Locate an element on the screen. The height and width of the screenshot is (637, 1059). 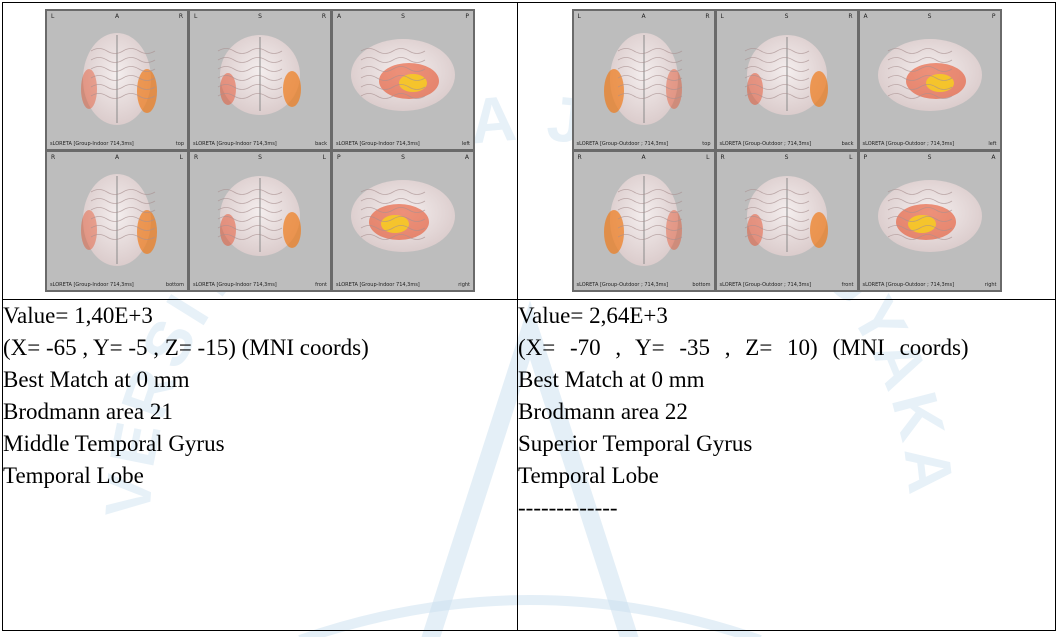
left-coords: (X= -65 , Y= -5 , Z= -15) (MNI coords) is located at coordinates (186, 347).